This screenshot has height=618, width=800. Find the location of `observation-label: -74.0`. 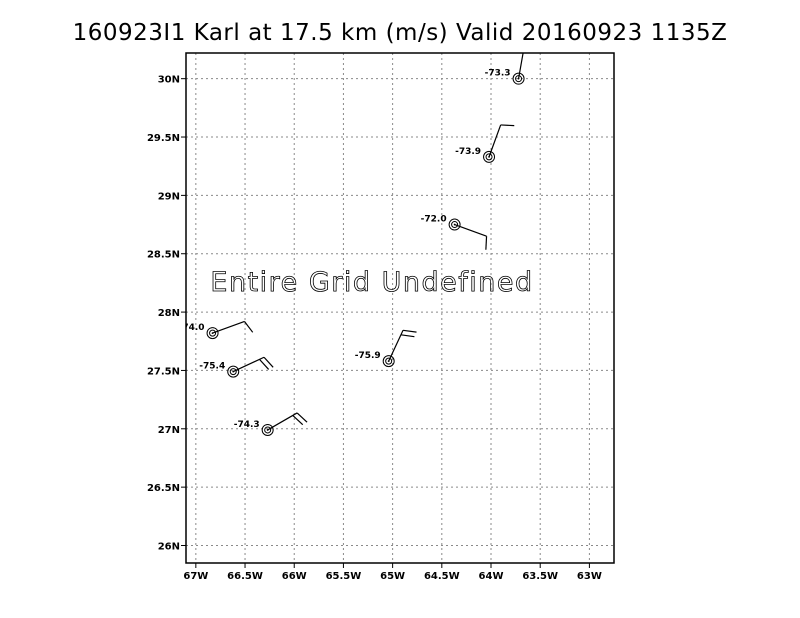

observation-label: -74.0 is located at coordinates (192, 328).